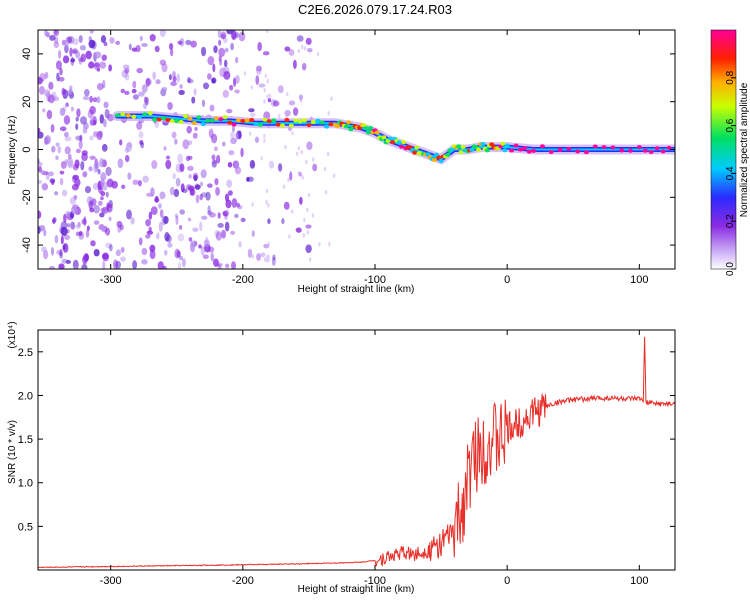  I want to click on y-tick-label: 0, so click(27, 149).